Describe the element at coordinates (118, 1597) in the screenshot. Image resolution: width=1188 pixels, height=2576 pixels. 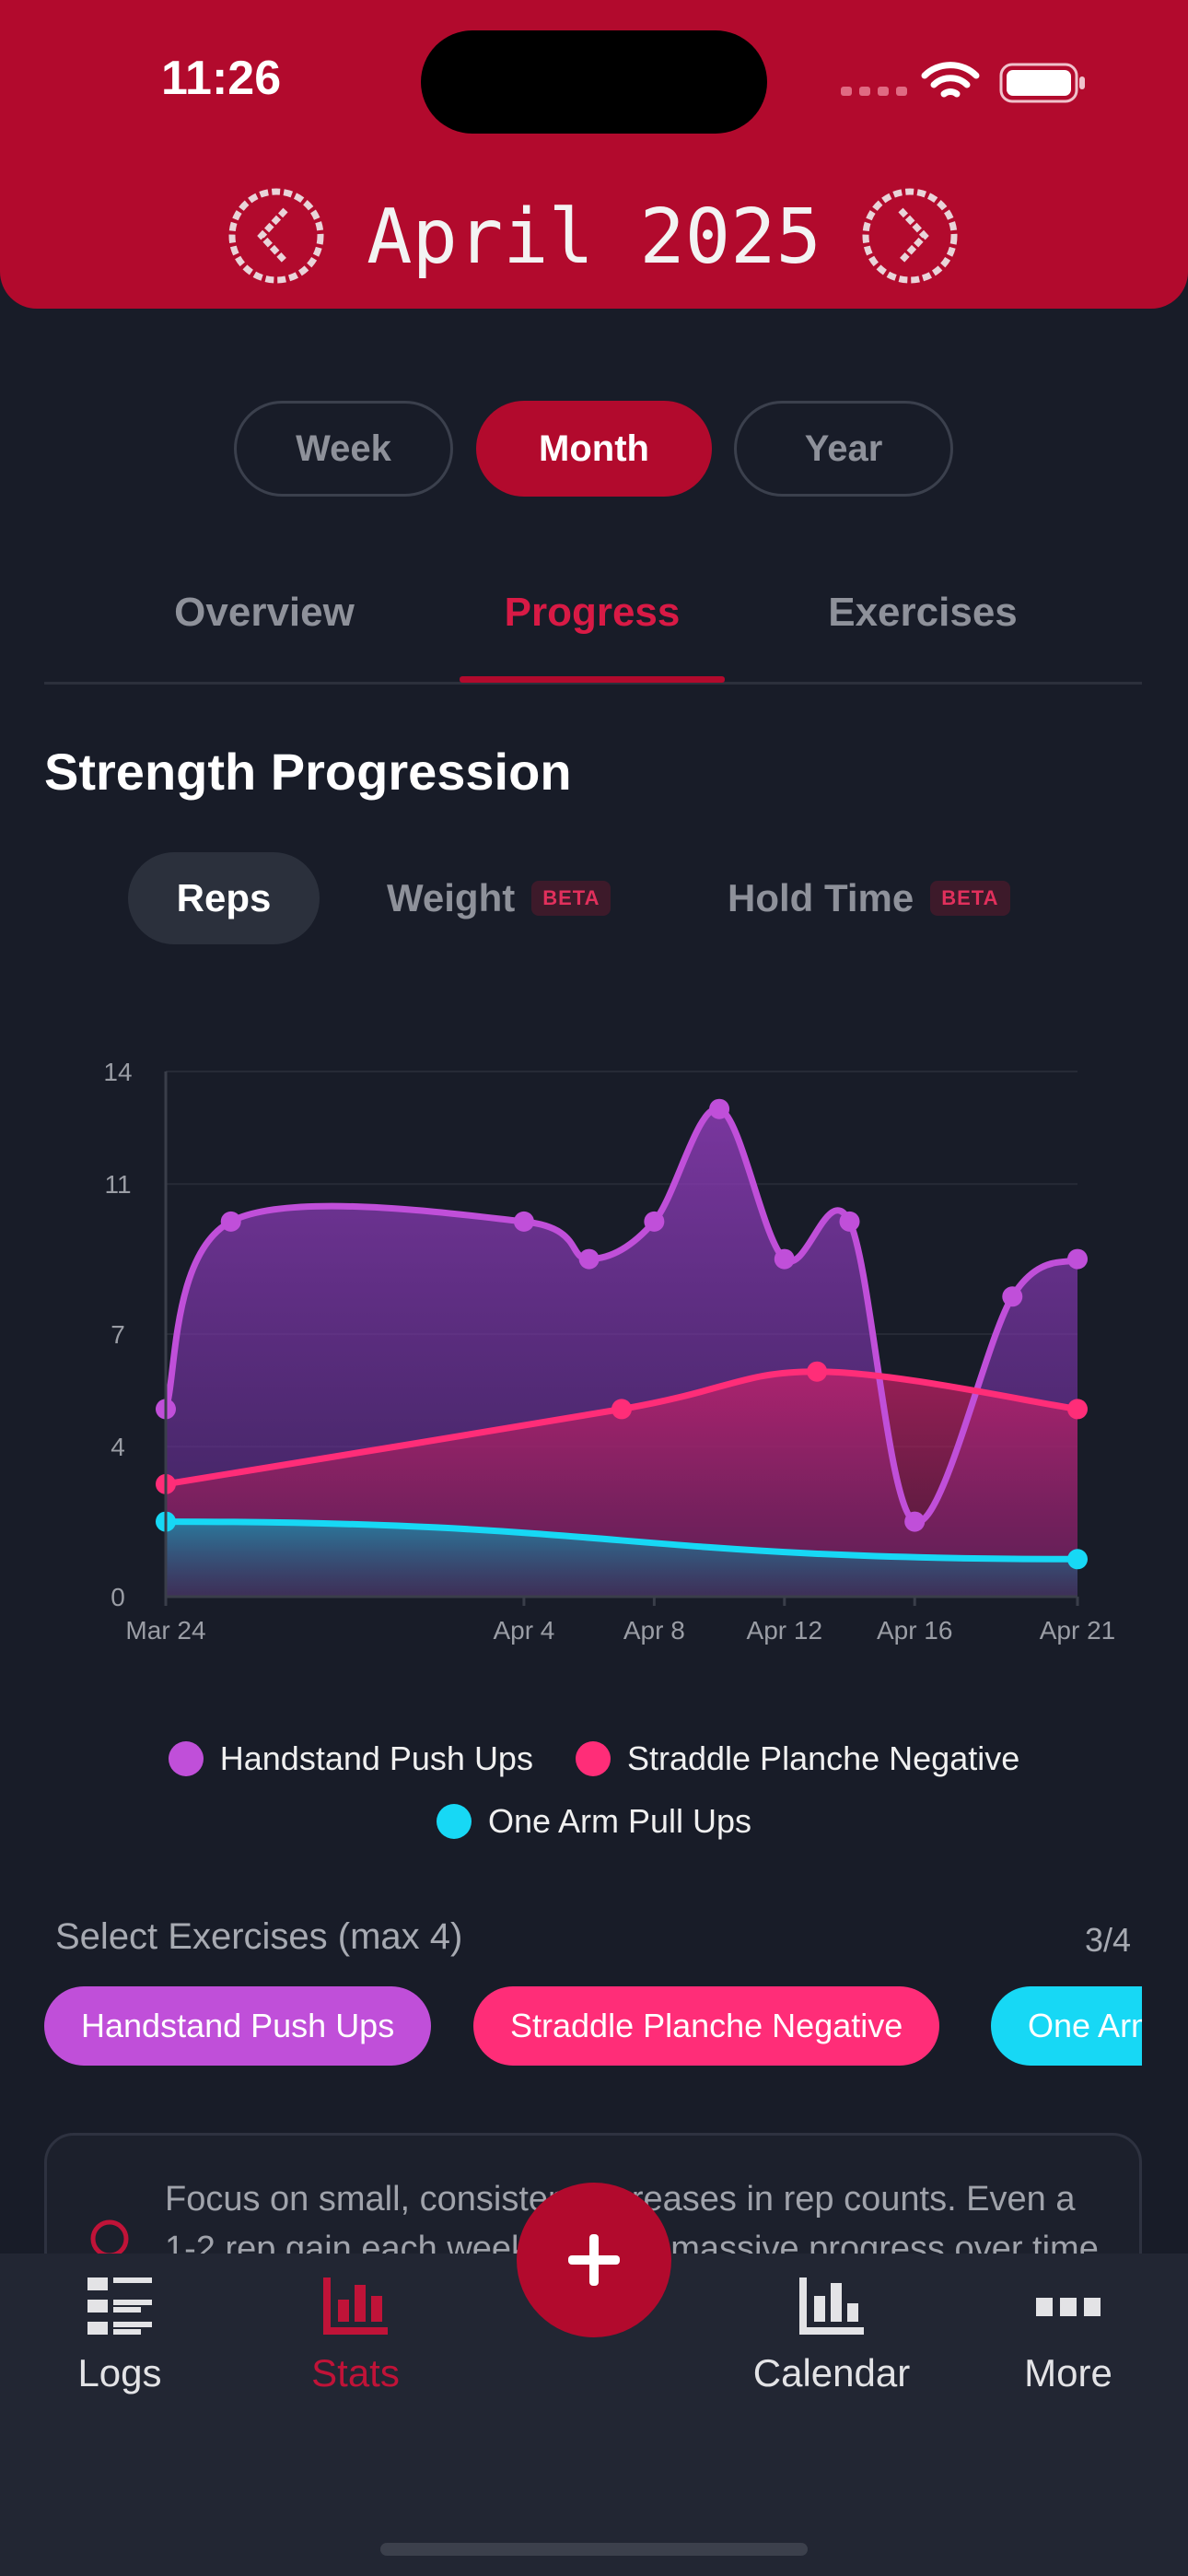
I see `y-tick-label: 0` at that location.